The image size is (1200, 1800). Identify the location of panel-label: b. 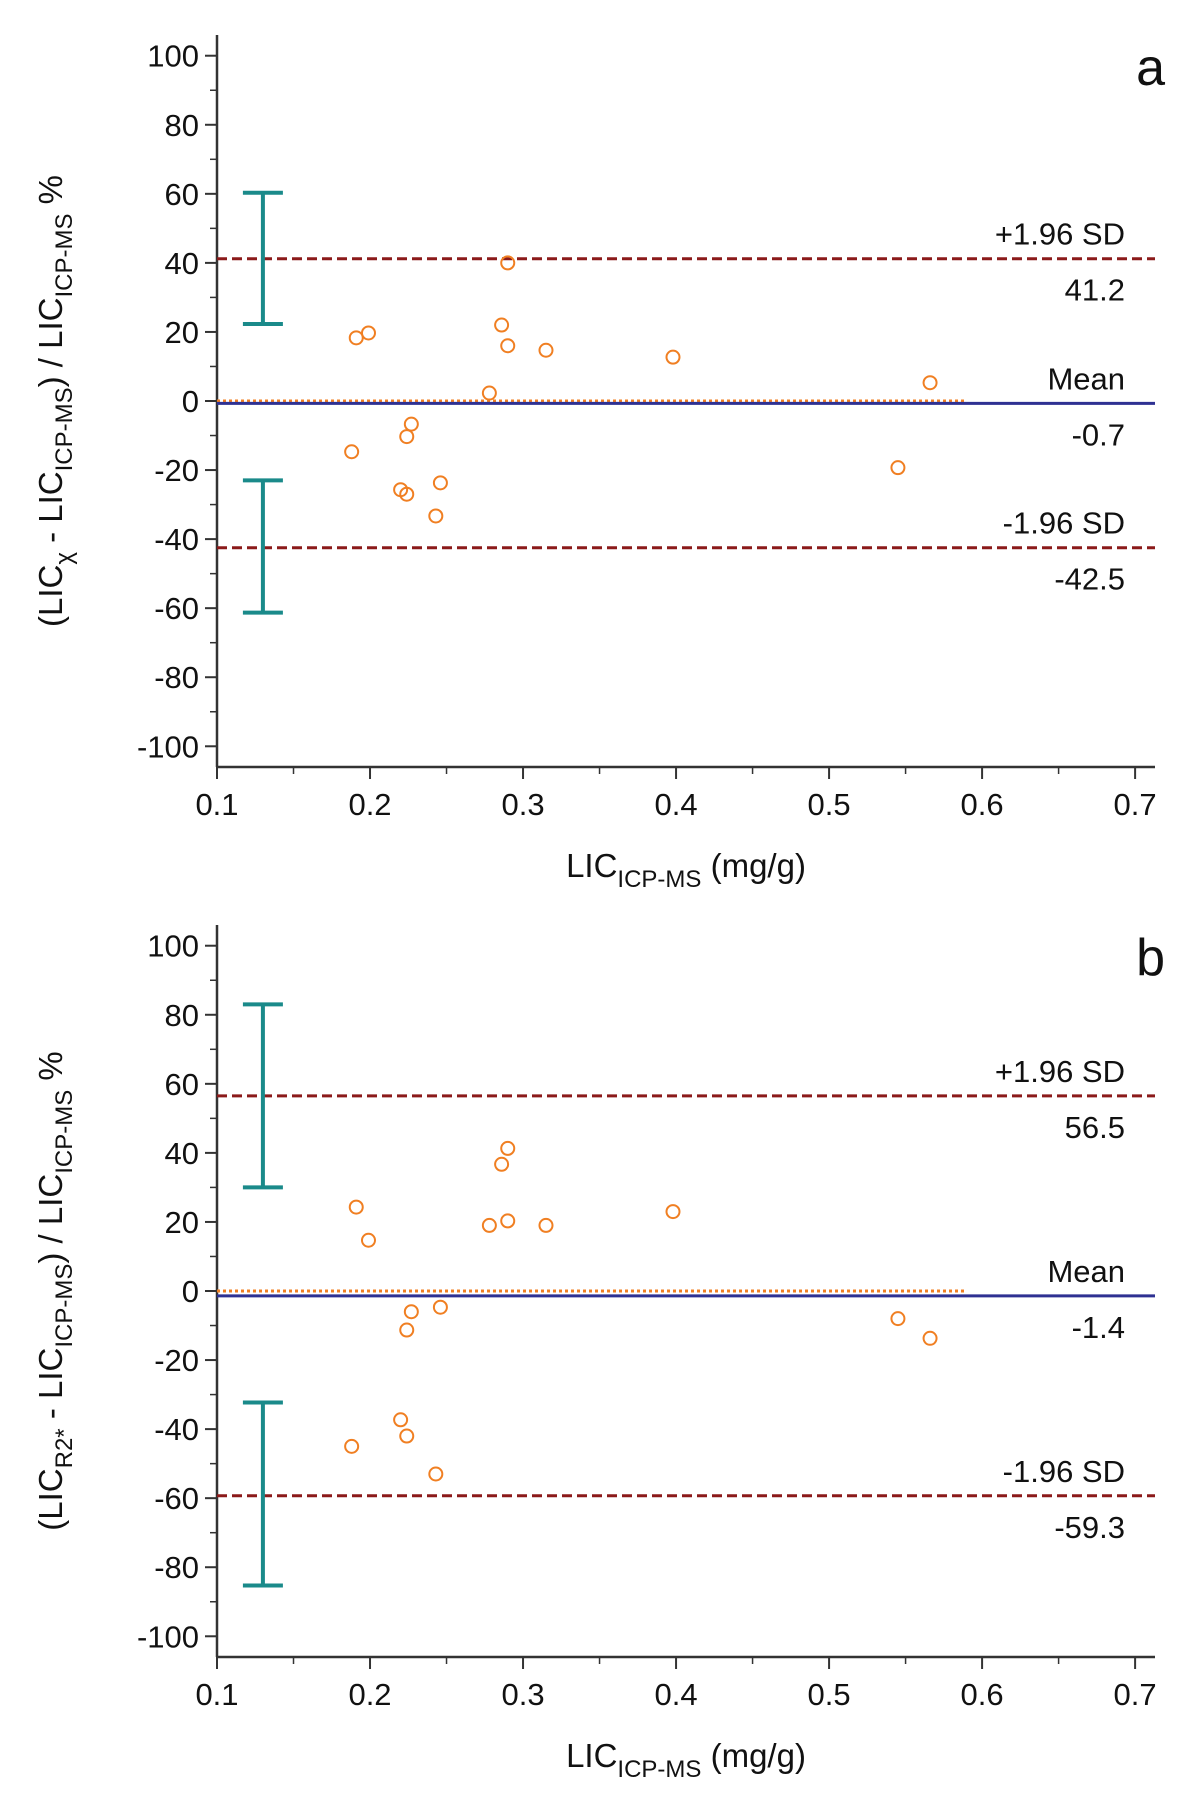
(1150, 958).